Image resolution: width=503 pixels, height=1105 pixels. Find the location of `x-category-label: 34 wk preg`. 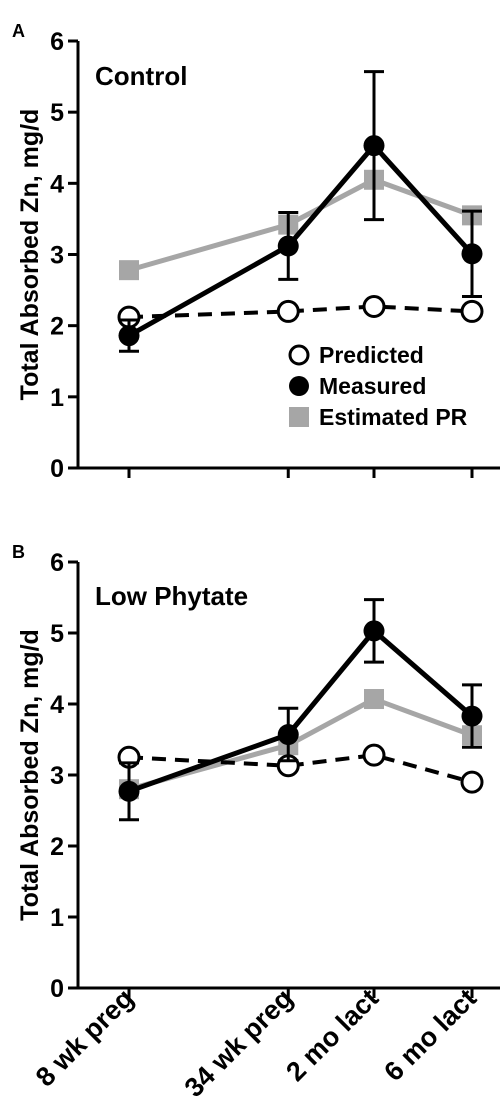

x-category-label: 34 wk preg is located at coordinates (239, 1043).